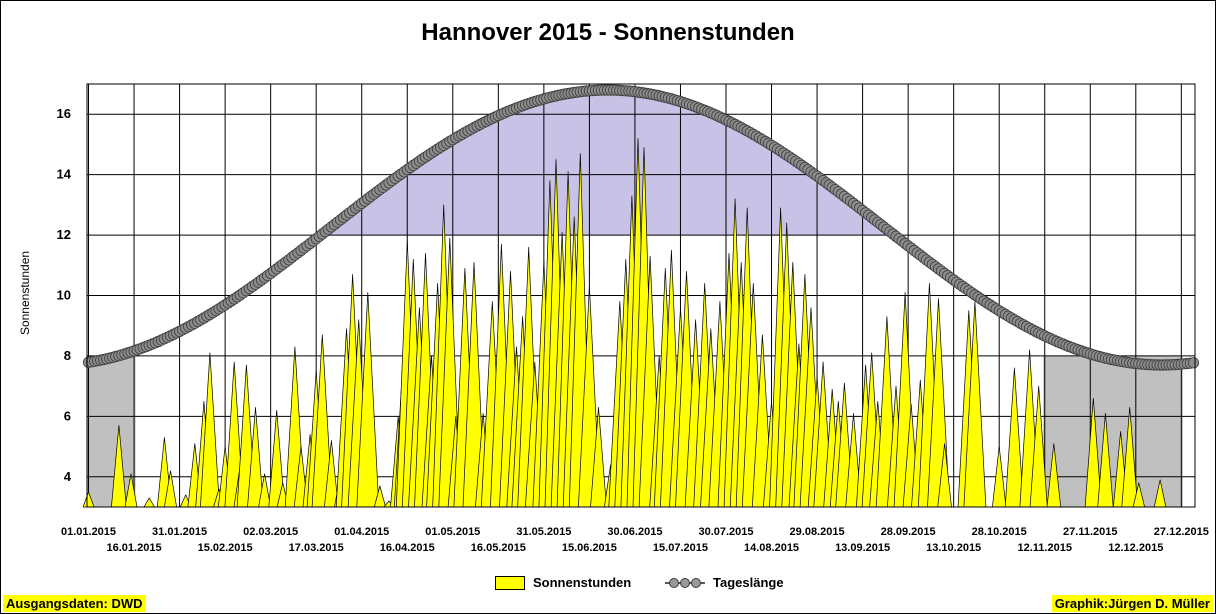  Describe the element at coordinates (1181, 532) in the screenshot. I see `x-tick-label-24: 27.12.2015` at that location.